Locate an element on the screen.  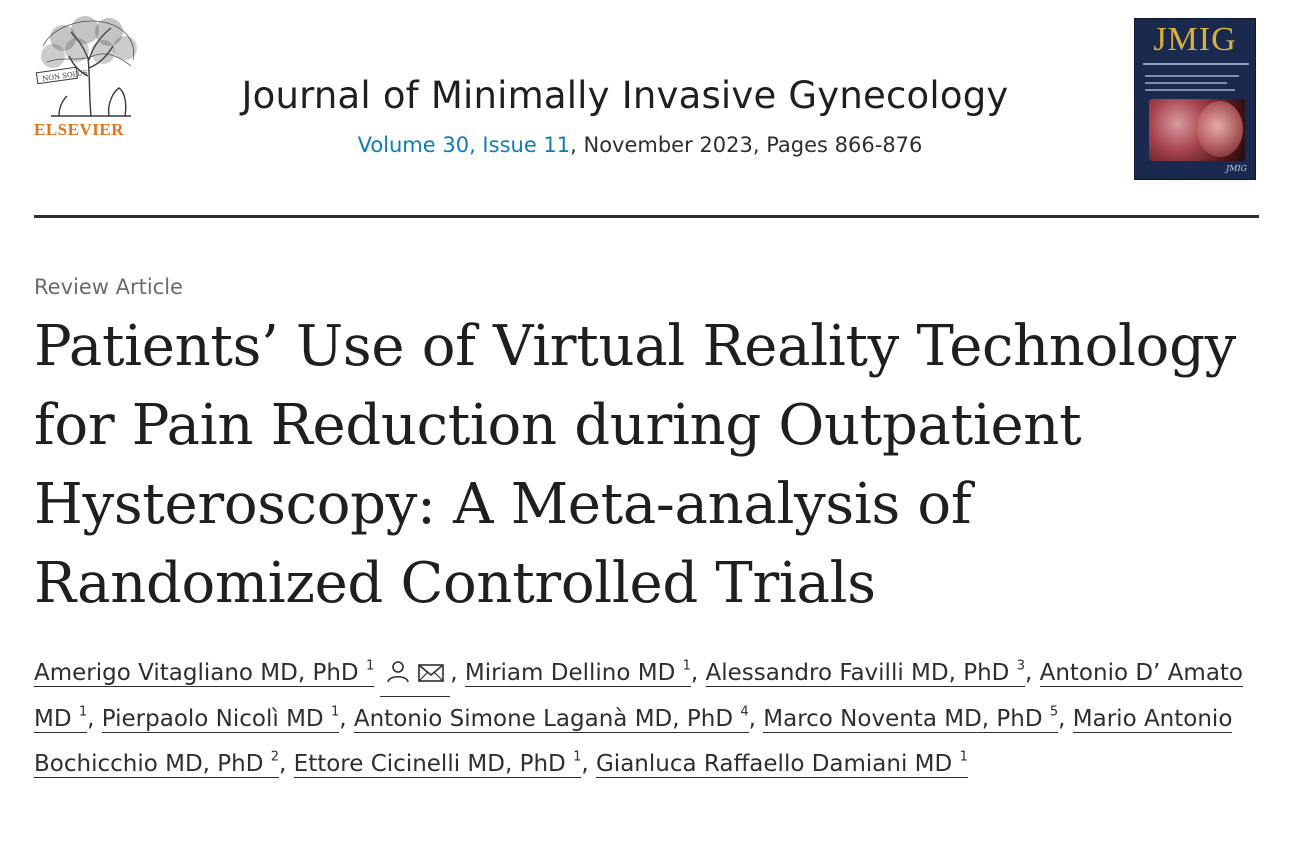
author-name: Gianluca Raffaello Damiani MD is located at coordinates (774, 764).